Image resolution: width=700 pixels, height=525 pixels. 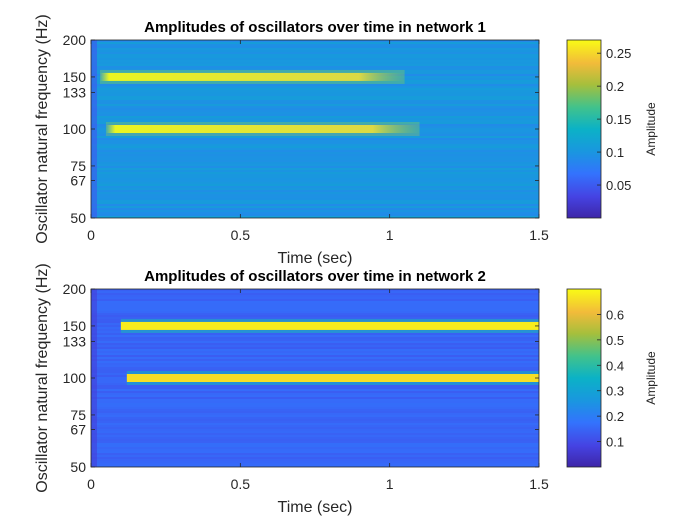 I want to click on colorbar-tick-label: 0.3, so click(x=615, y=391).